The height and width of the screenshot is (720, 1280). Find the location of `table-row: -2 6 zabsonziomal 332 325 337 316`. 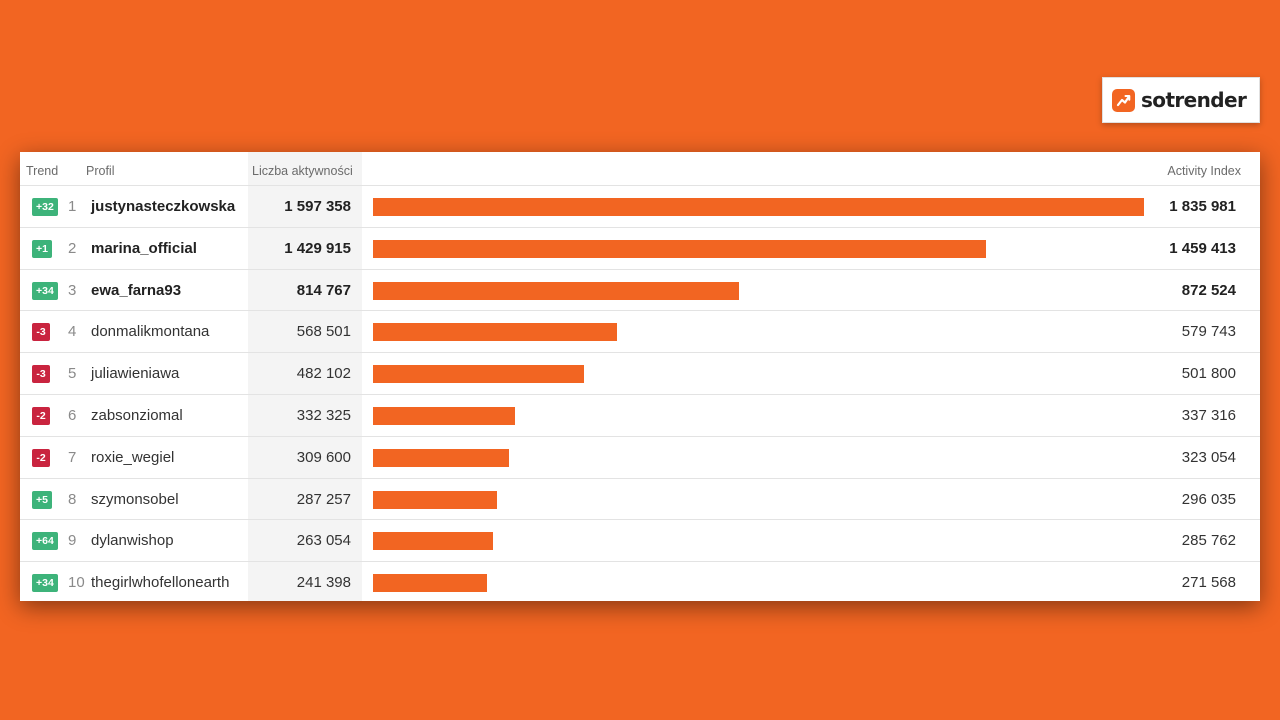

table-row: -2 6 zabsonziomal 332 325 337 316 is located at coordinates (640, 414).